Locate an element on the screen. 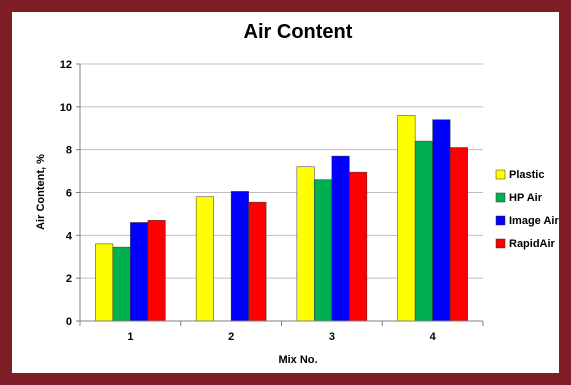 The height and width of the screenshot is (385, 571). legend-label: HP Air is located at coordinates (526, 198).